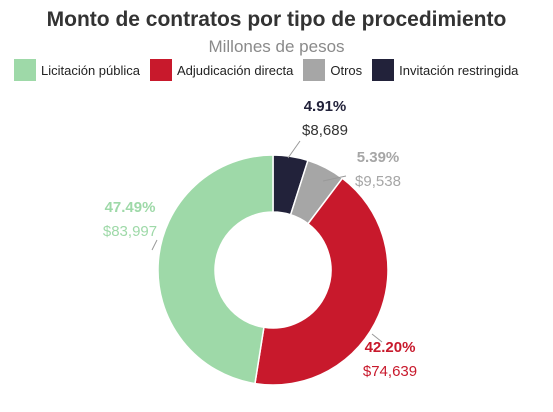 The image size is (553, 412). I want to click on legend-item-invitacion: Invitación restringida, so click(445, 70).